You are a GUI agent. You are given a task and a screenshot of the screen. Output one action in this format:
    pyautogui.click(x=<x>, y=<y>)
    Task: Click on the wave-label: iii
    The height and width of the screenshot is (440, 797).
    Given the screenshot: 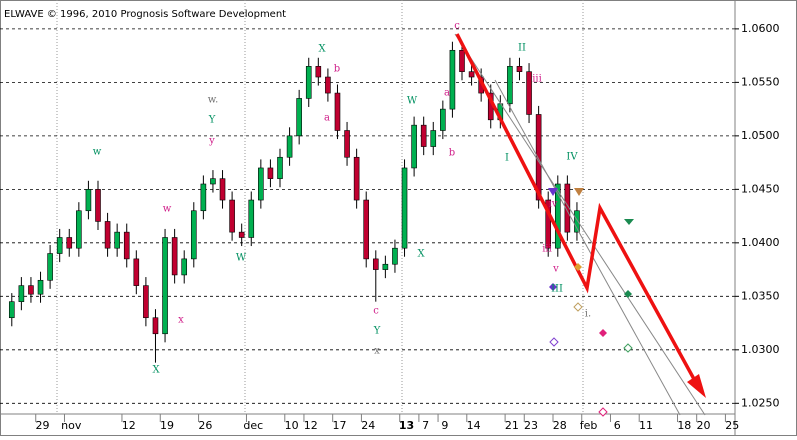 What is the action you would take?
    pyautogui.click(x=547, y=249)
    